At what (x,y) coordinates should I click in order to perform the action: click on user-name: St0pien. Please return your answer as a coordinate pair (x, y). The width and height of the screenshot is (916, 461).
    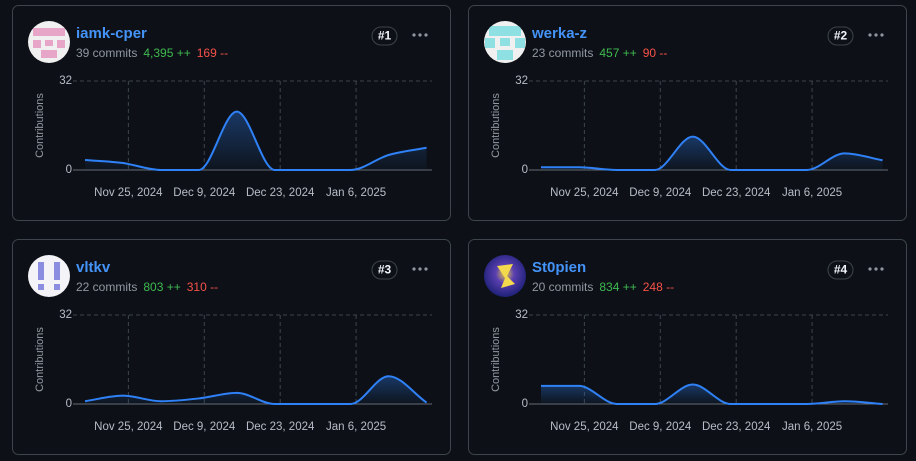
    Looking at the image, I should click on (559, 267).